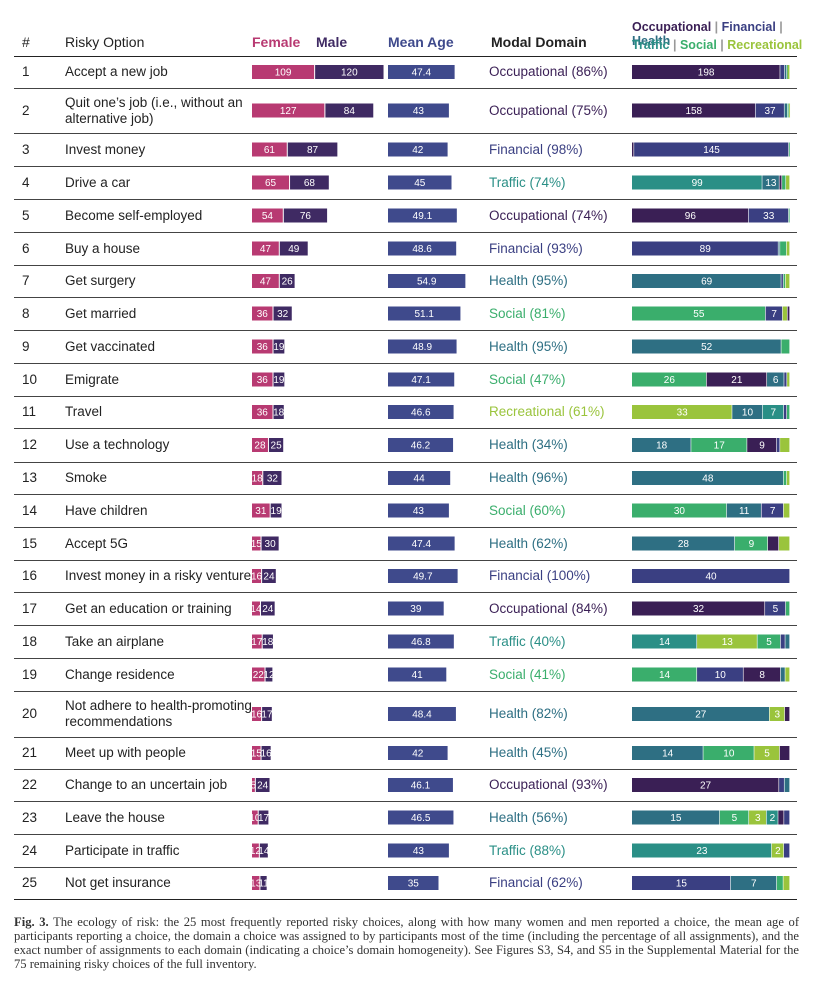 The image size is (823, 1000). I want to click on risky-option-line: Drive a car, so click(98, 182).